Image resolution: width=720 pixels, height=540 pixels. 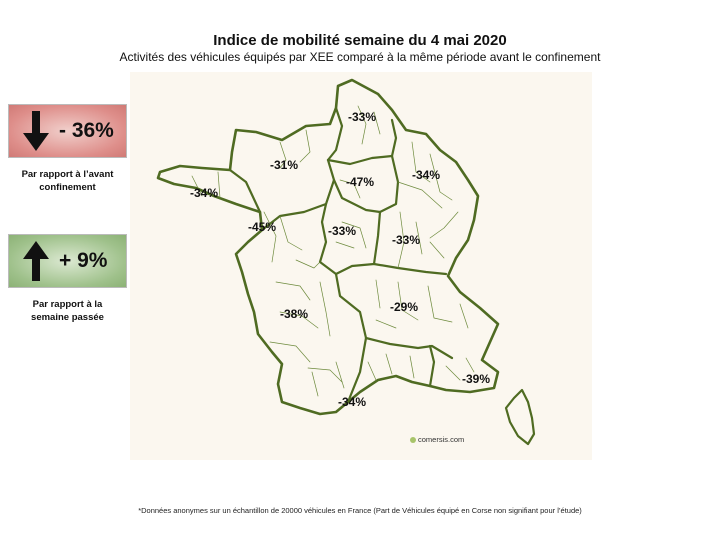 What do you see at coordinates (67, 304) in the screenshot?
I see `caption-line: Par rapport à la` at bounding box center [67, 304].